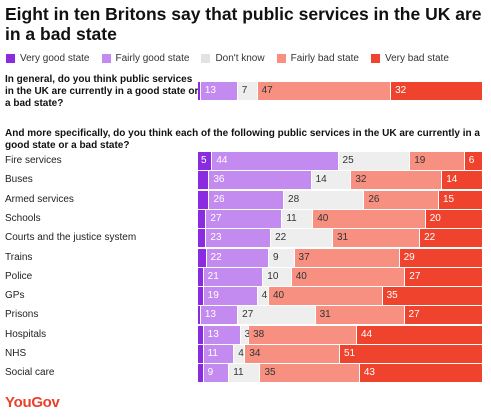 The image size is (491, 418). Describe the element at coordinates (294, 199) in the screenshot. I see `data-label: 28` at that location.